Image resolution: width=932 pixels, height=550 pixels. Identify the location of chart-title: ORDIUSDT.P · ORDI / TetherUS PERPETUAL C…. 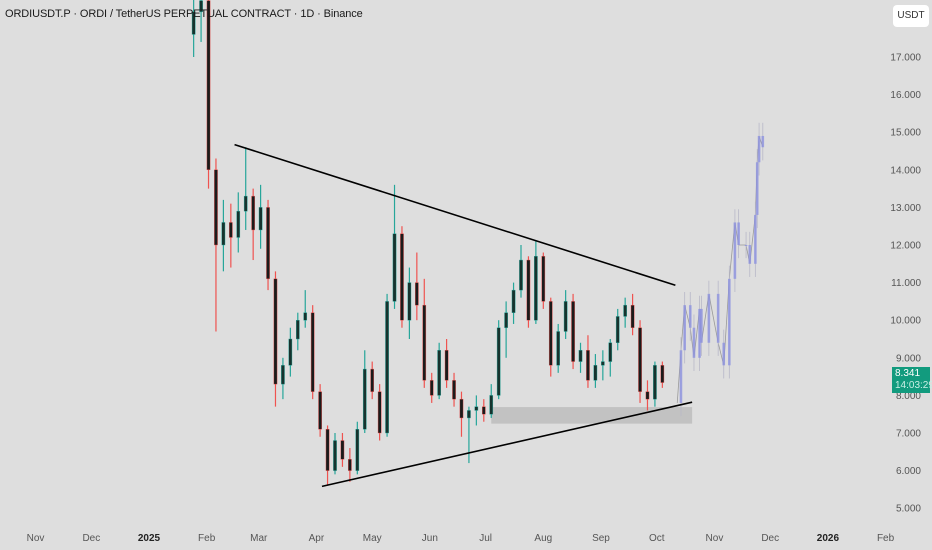
(184, 14).